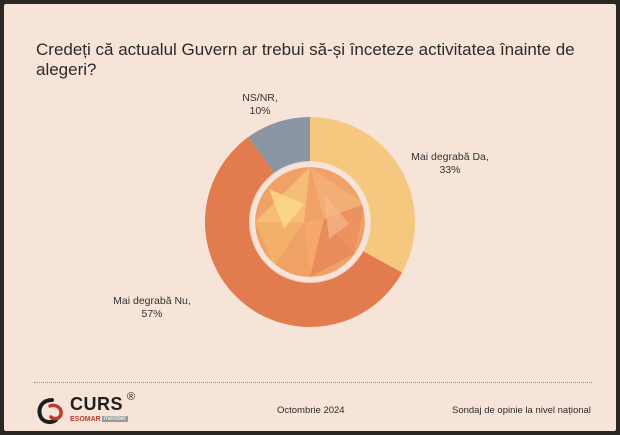 This screenshot has width=620, height=435. Describe the element at coordinates (97, 404) in the screenshot. I see `logo-text: CURS` at that location.